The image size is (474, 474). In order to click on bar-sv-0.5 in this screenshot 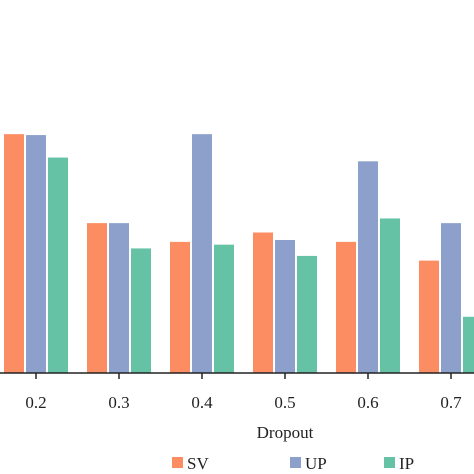, I will do `click(263, 302)`.